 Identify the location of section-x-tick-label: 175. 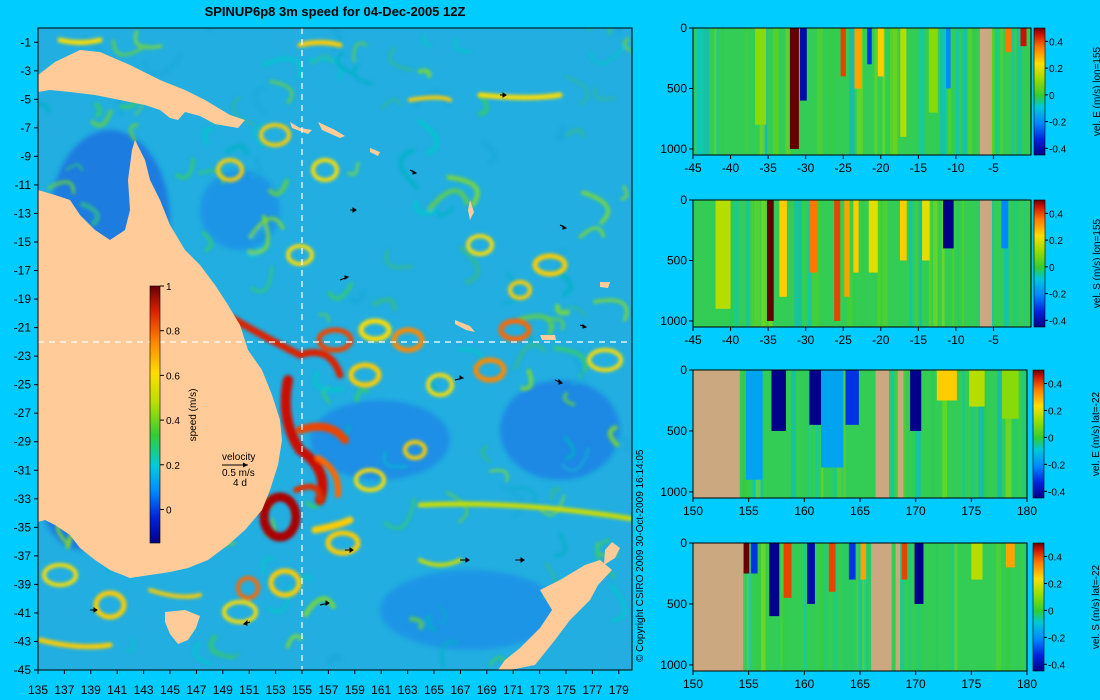
(971, 684).